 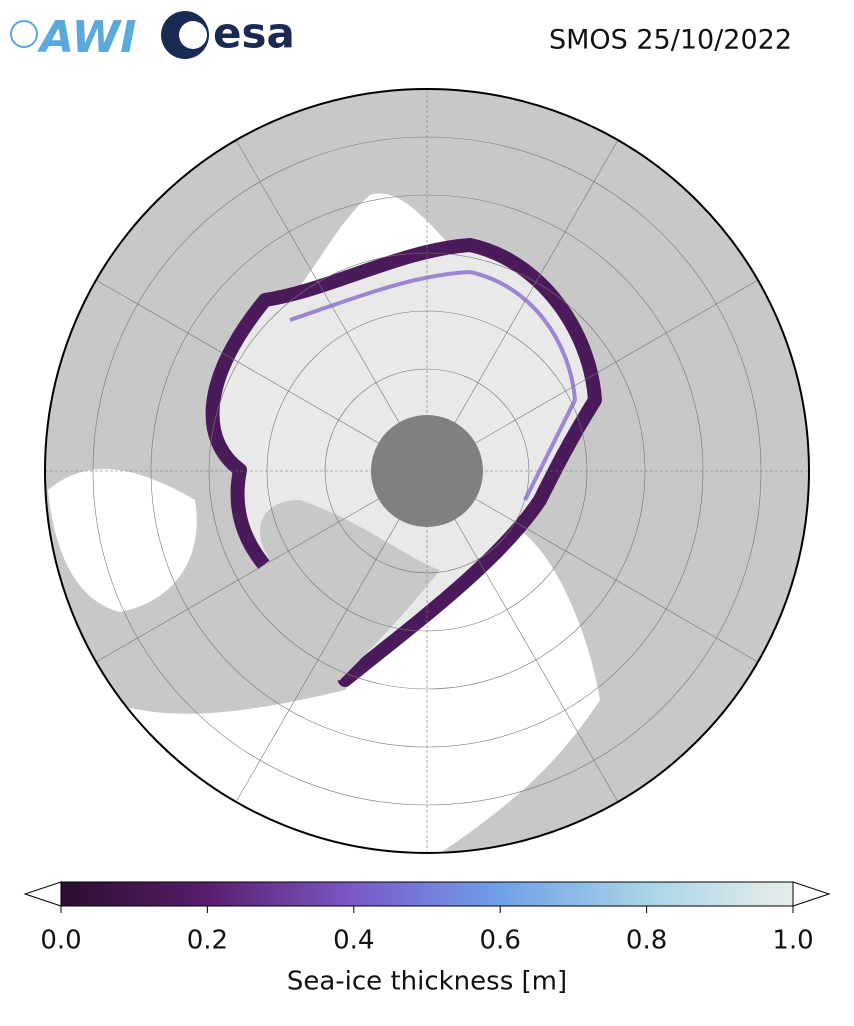 What do you see at coordinates (353, 941) in the screenshot?
I see `tick-label: 0.4` at bounding box center [353, 941].